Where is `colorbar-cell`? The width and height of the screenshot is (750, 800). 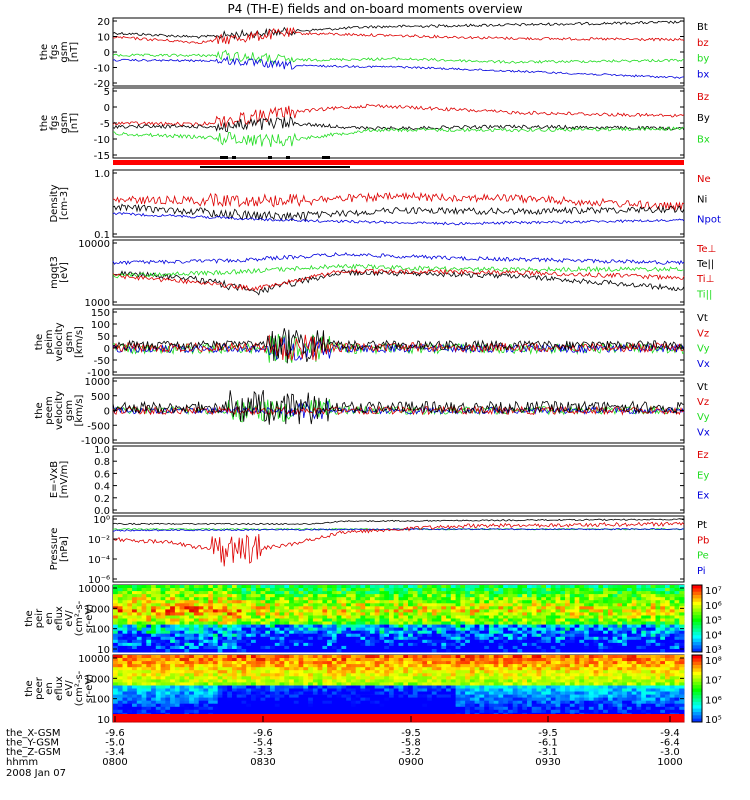
colorbar-cell is located at coordinates (697, 593).